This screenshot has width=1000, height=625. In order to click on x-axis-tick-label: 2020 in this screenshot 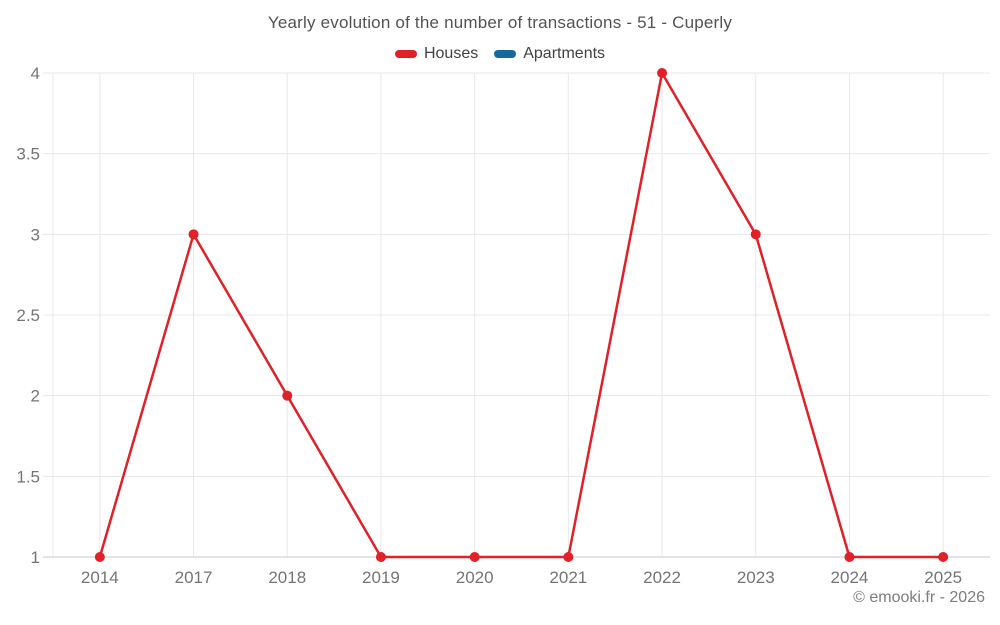, I will do `click(475, 577)`.